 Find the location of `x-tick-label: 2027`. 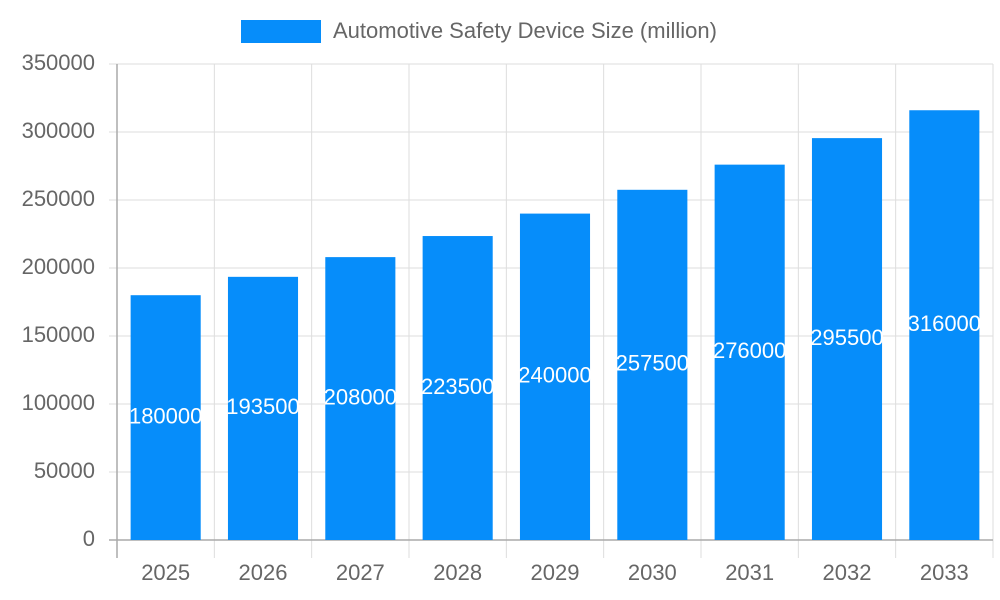

x-tick-label: 2027 is located at coordinates (360, 572).